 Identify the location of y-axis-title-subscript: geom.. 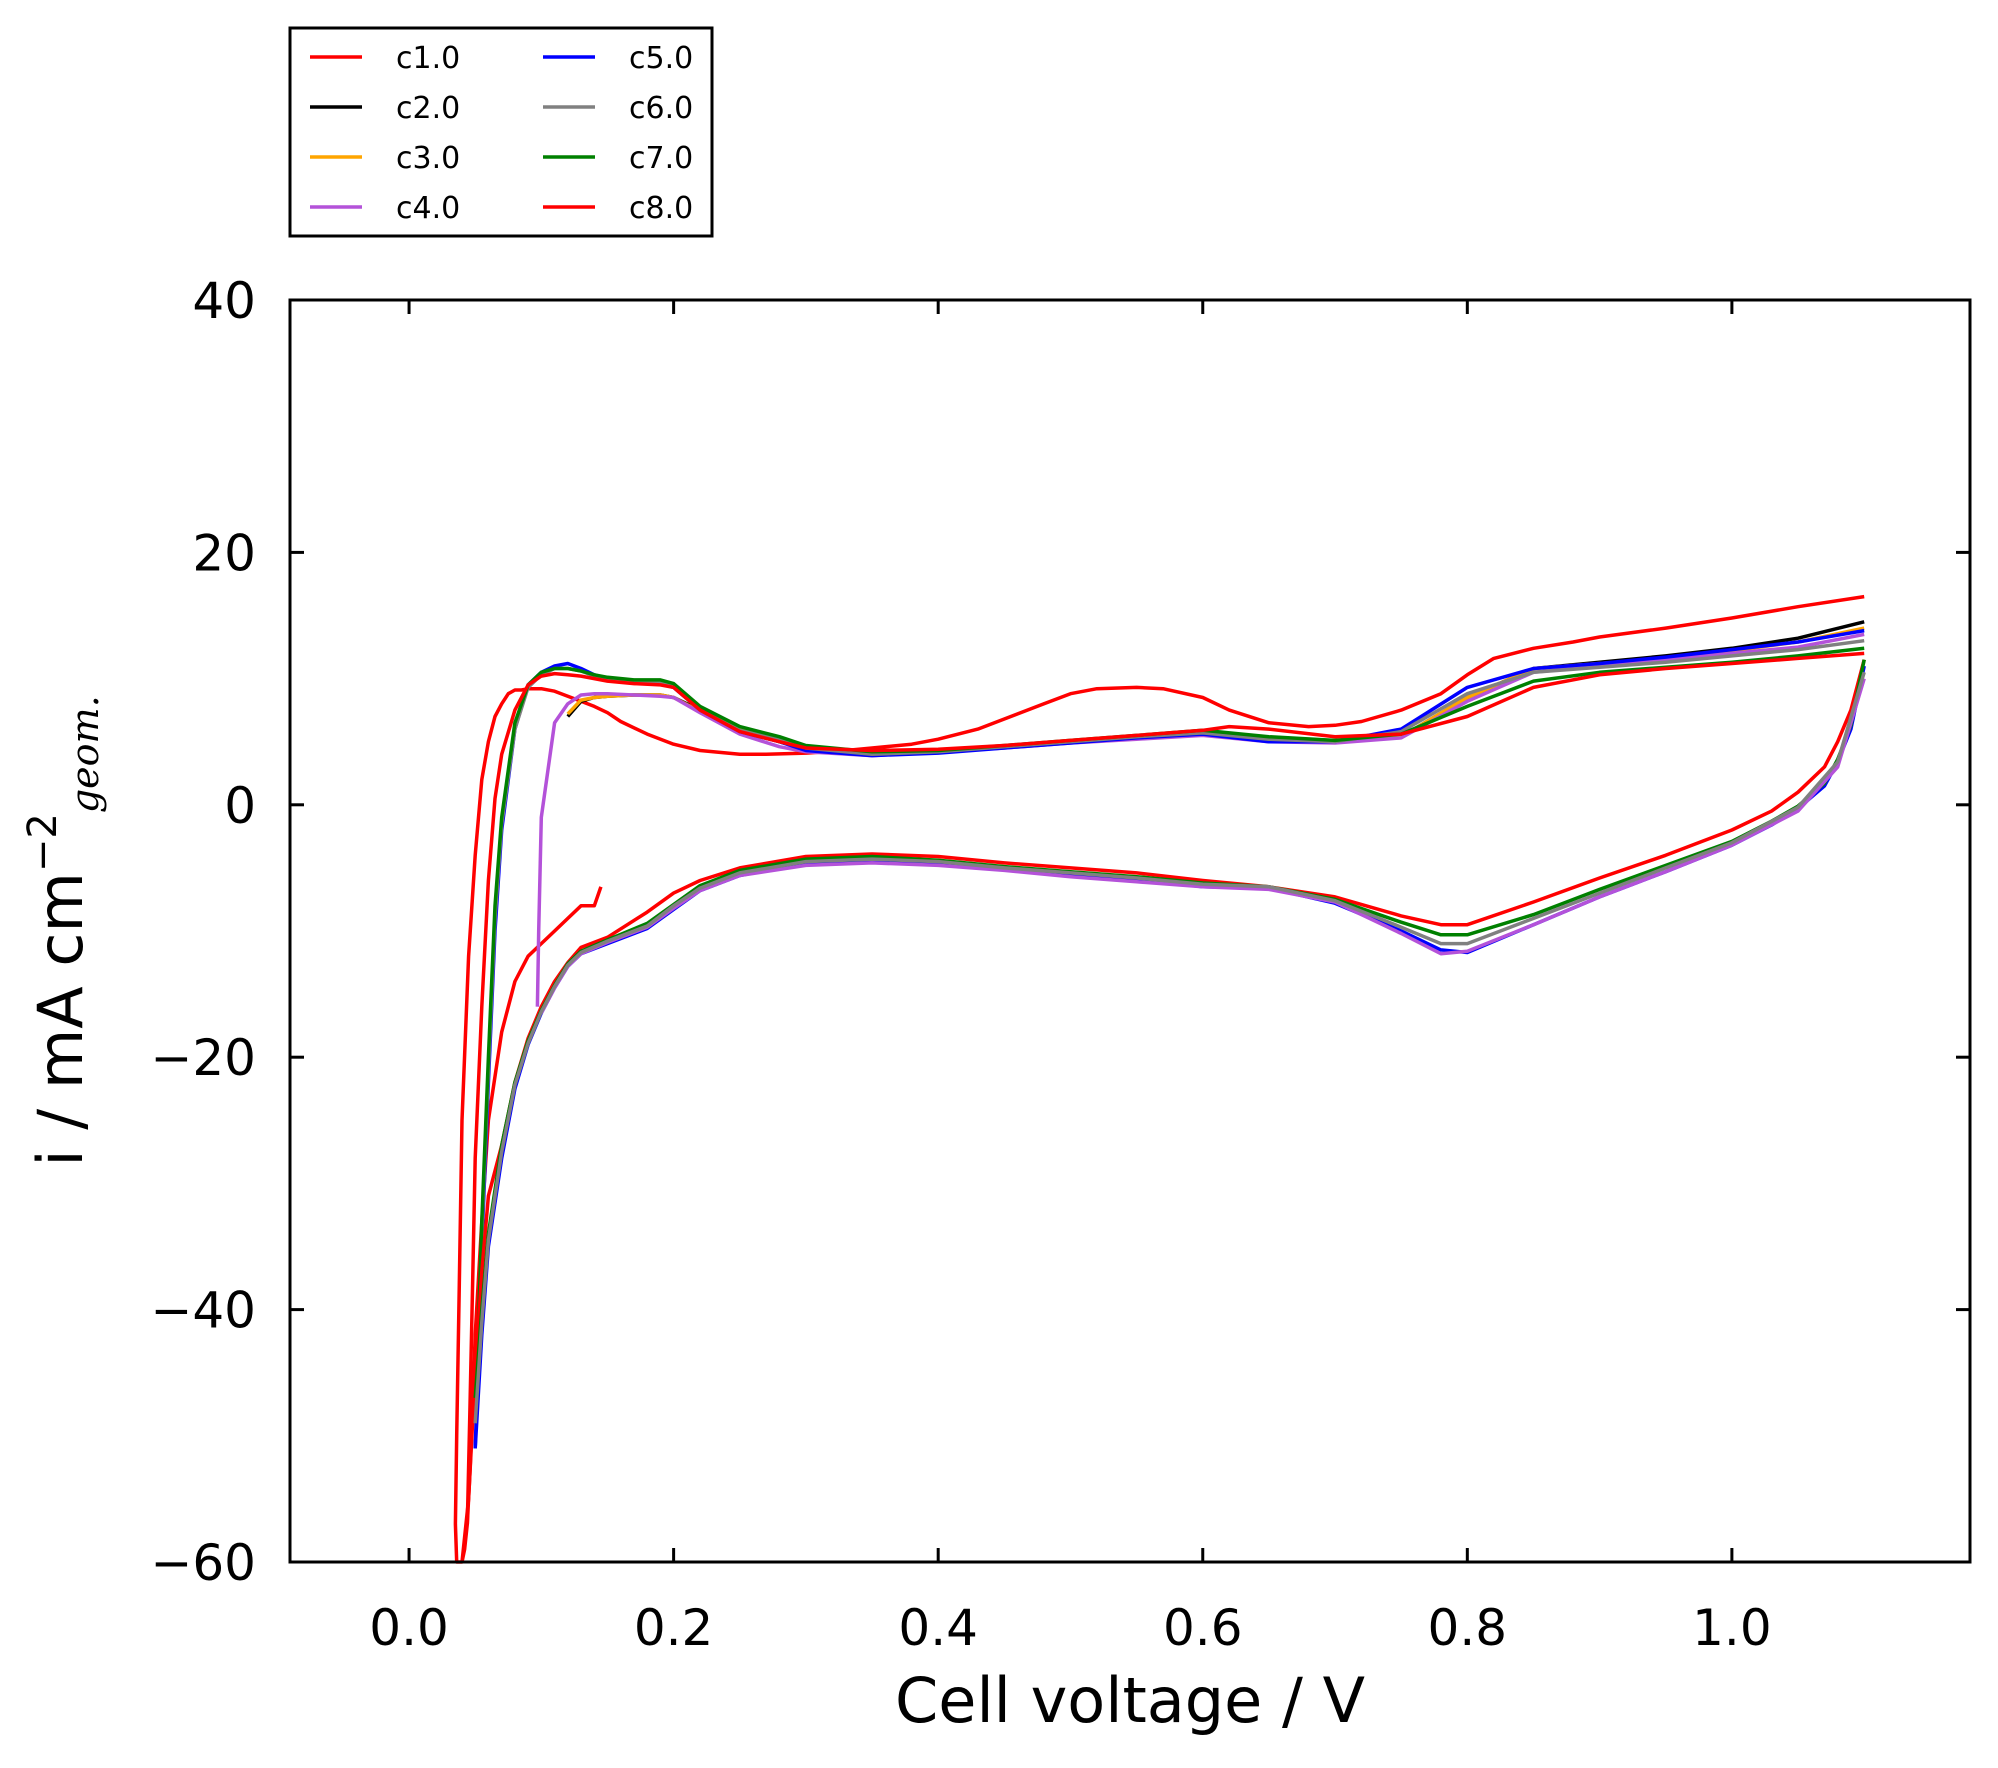
(85, 754).